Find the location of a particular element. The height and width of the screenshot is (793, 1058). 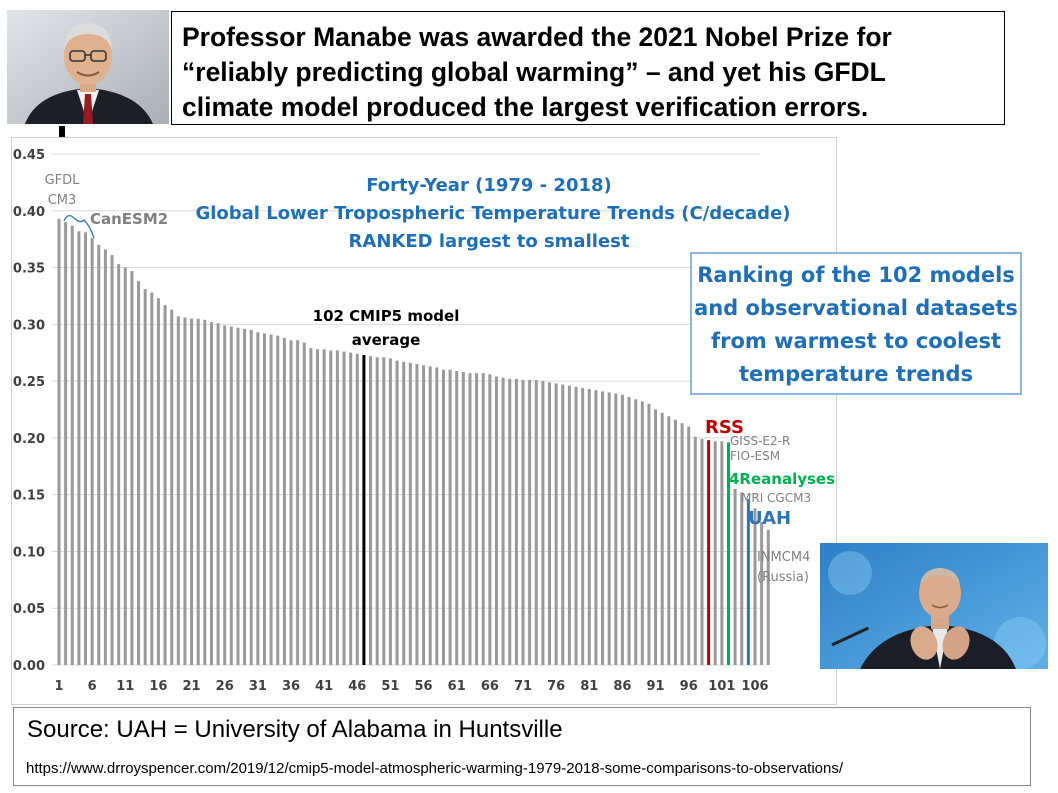

x-tick-label: 101 is located at coordinates (721, 686).